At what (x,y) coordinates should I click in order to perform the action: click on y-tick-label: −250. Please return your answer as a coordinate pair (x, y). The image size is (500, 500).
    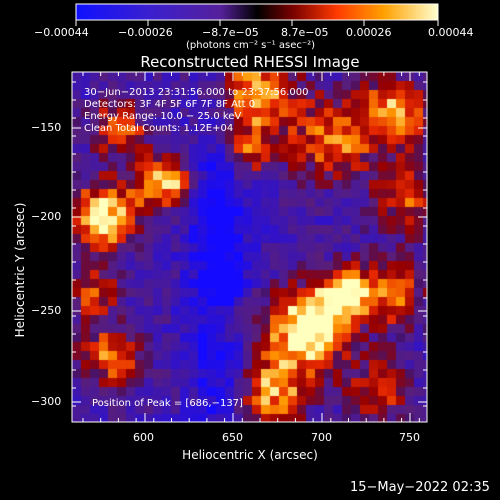
    Looking at the image, I should click on (46, 310).